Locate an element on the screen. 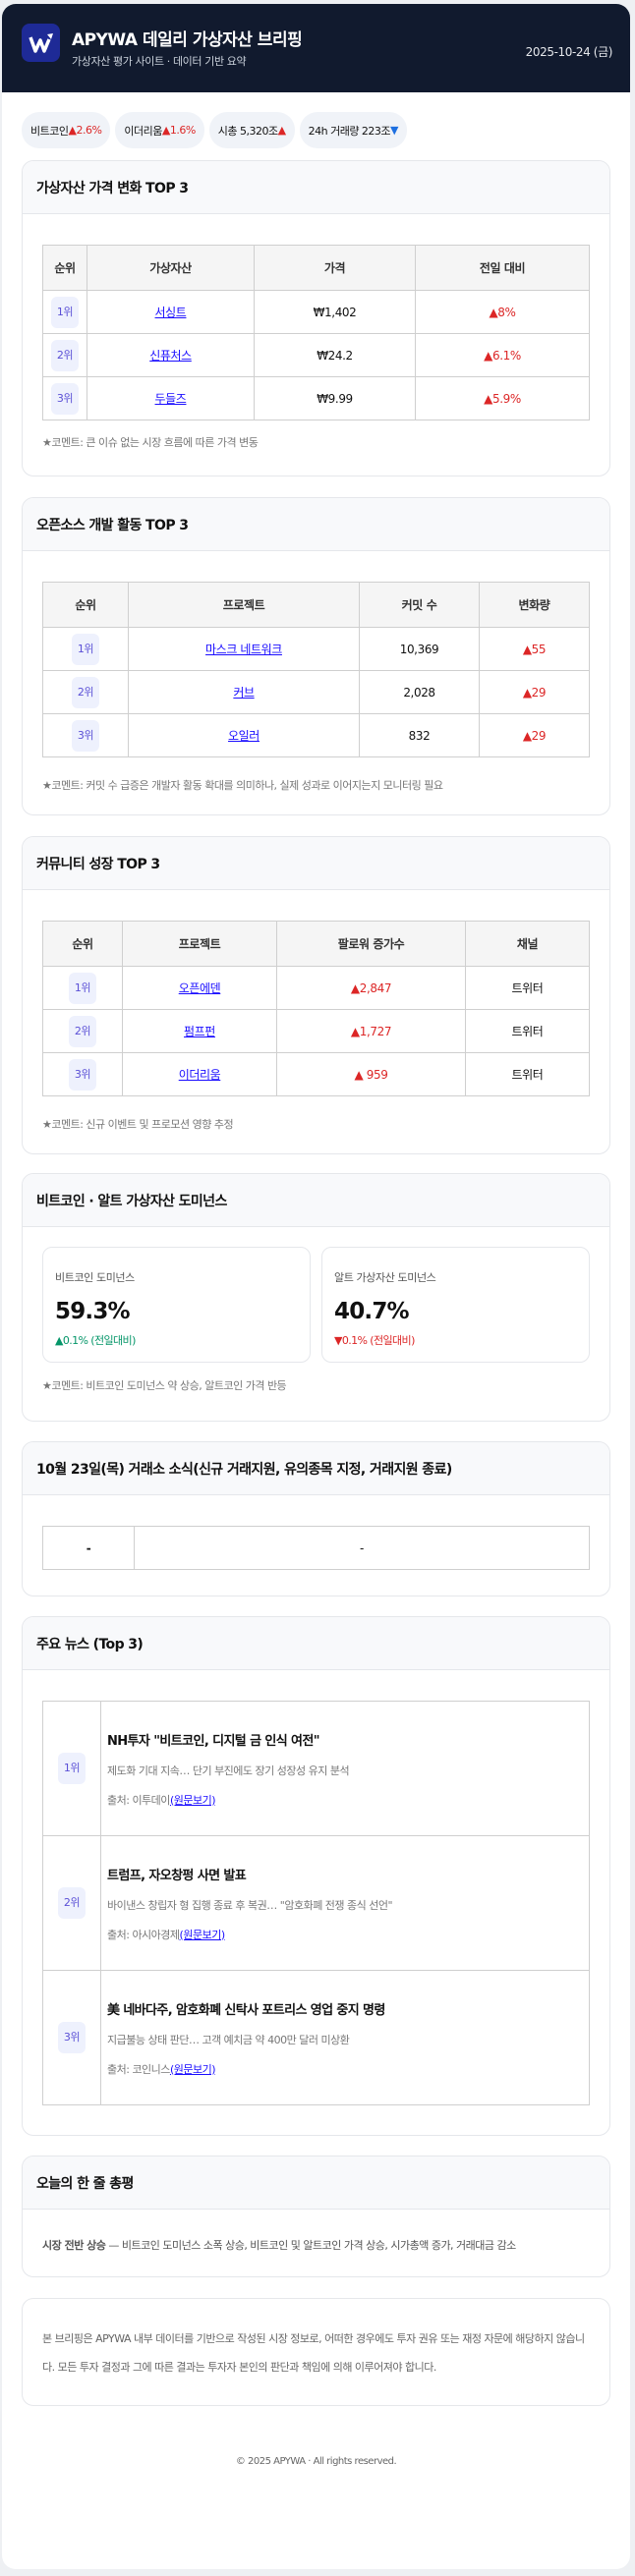 The height and width of the screenshot is (2576, 635). stat-label: 알트 가상자산 도미넌스 is located at coordinates (385, 1277).